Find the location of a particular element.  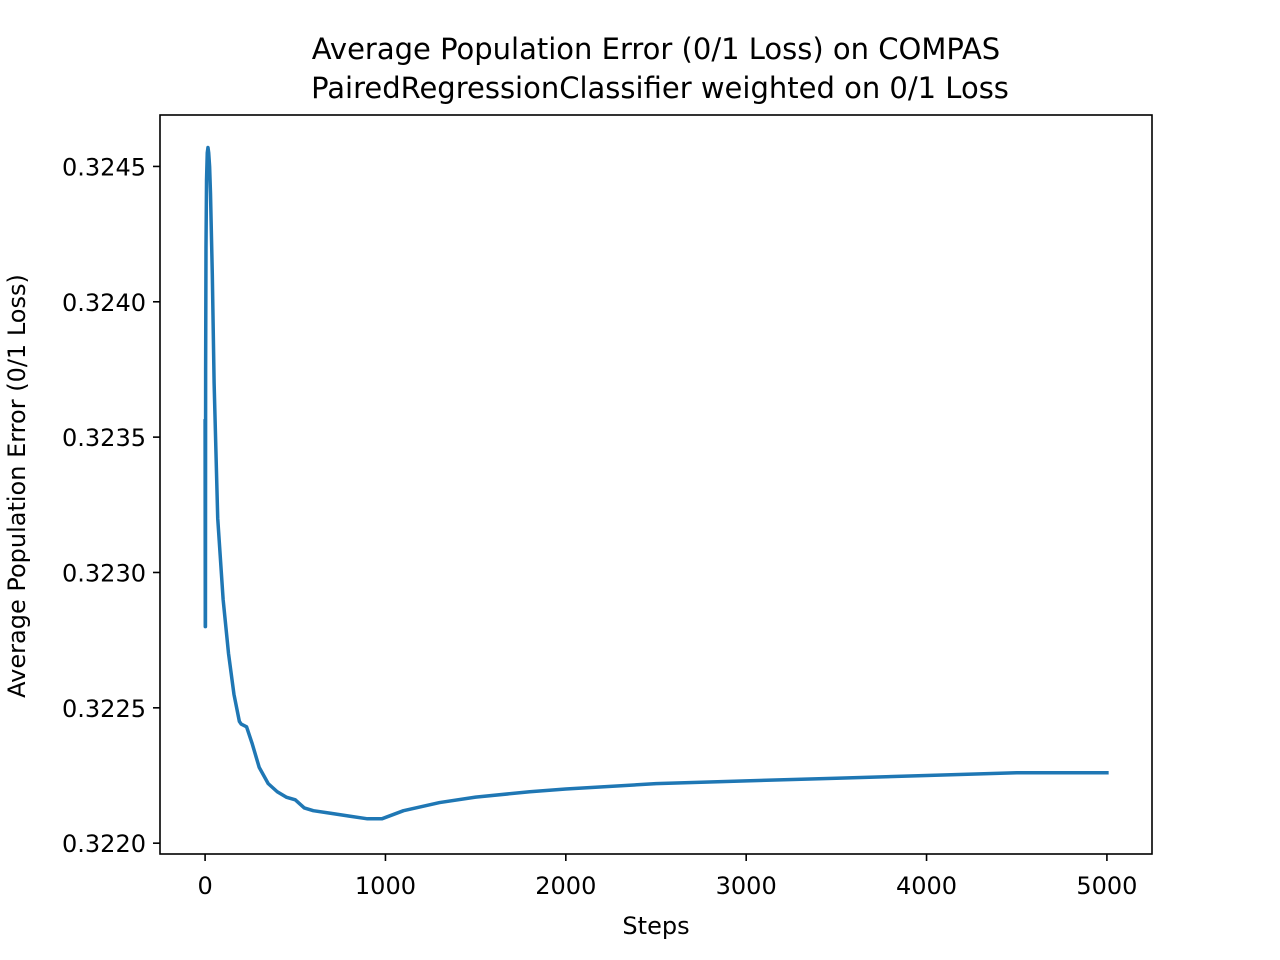

y-tick-label: 0.3235 is located at coordinates (104, 438).